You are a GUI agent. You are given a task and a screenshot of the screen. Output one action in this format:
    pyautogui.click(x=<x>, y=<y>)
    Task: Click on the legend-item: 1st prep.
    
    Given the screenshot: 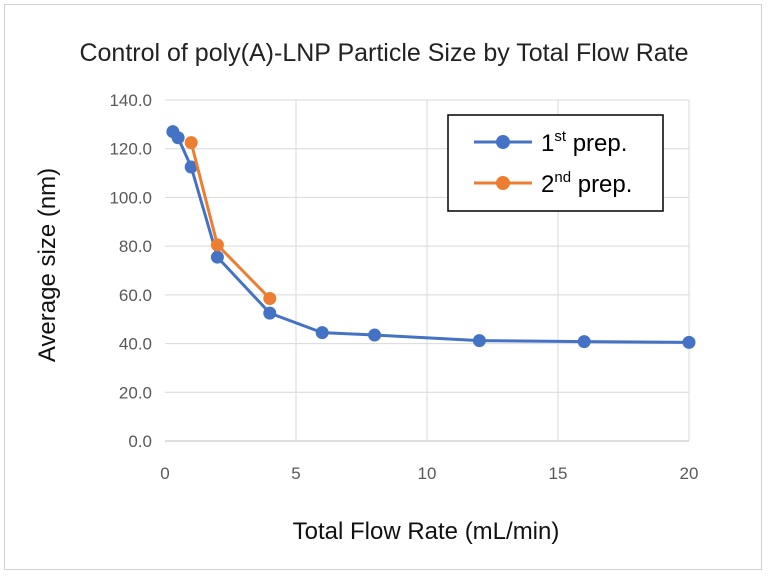 What is the action you would take?
    pyautogui.click(x=550, y=142)
    